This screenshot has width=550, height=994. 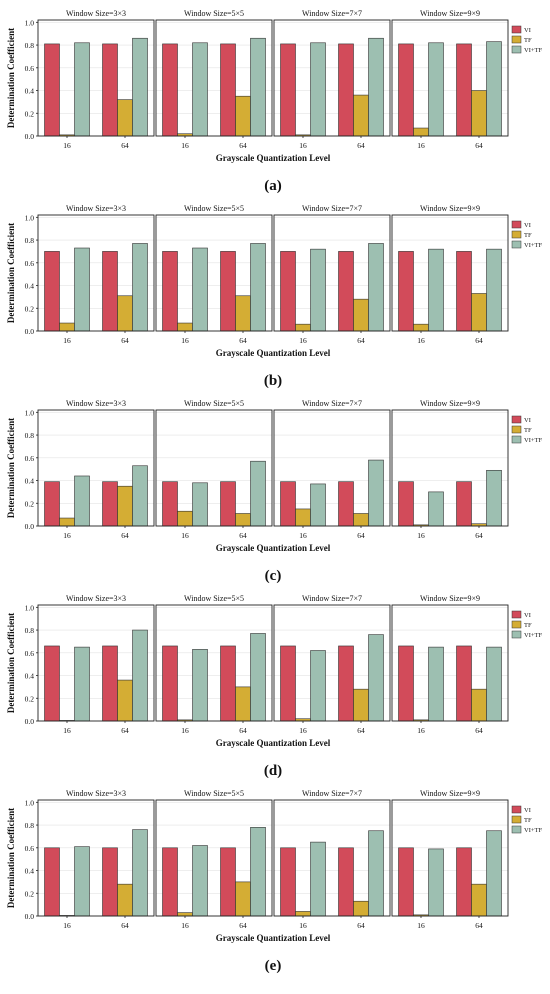 What do you see at coordinates (30, 331) in the screenshot?
I see `y-tick-label: 0.0` at bounding box center [30, 331].